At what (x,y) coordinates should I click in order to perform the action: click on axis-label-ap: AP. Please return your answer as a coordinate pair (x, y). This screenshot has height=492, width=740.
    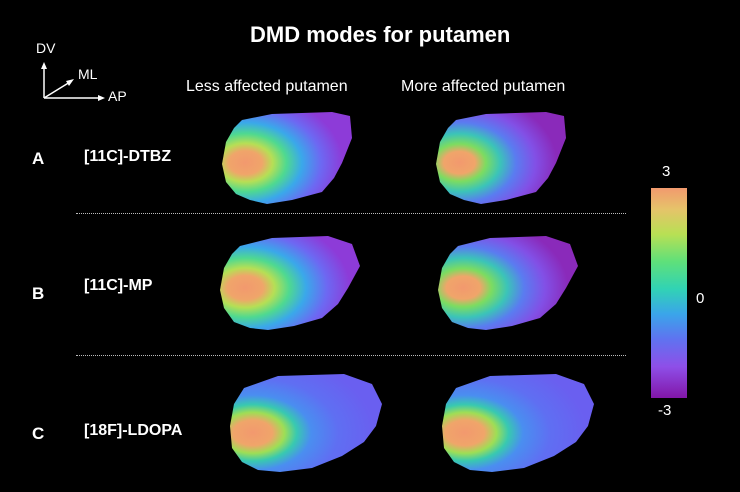
    Looking at the image, I should click on (117, 96).